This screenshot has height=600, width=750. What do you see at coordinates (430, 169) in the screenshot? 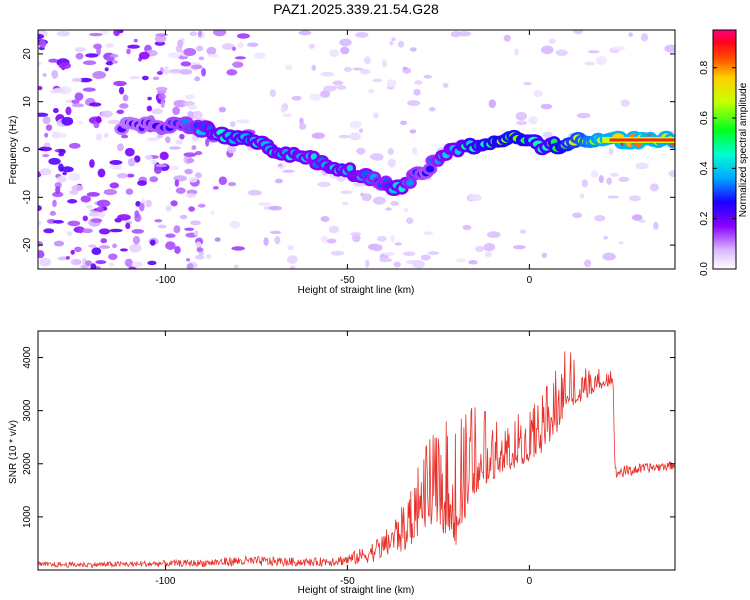
I see `ridge-core` at bounding box center [430, 169].